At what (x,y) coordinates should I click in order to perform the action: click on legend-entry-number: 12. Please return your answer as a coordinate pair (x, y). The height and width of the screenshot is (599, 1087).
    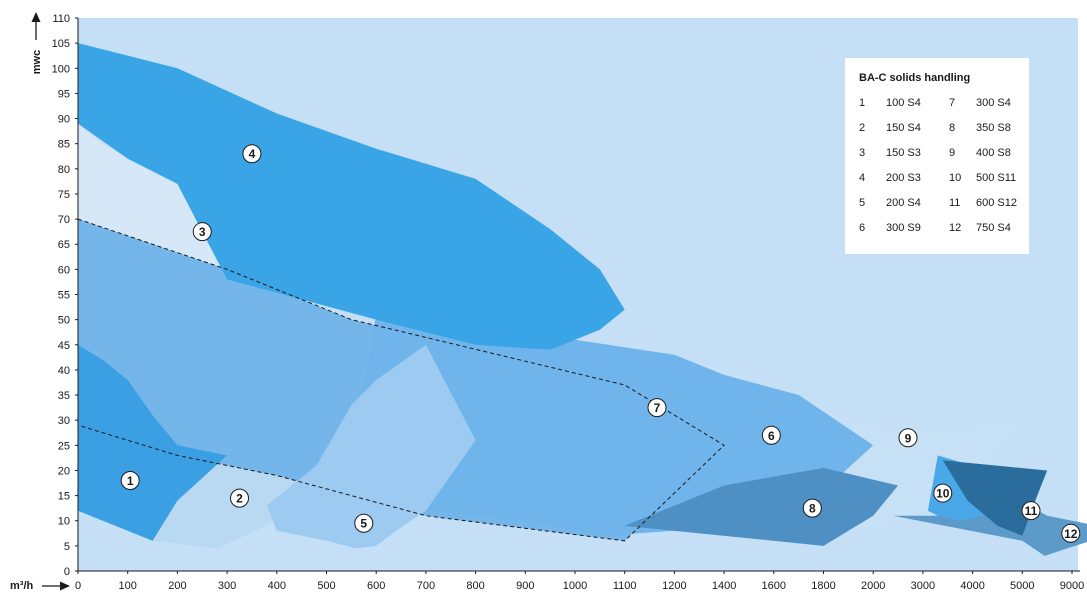
    Looking at the image, I should click on (955, 228).